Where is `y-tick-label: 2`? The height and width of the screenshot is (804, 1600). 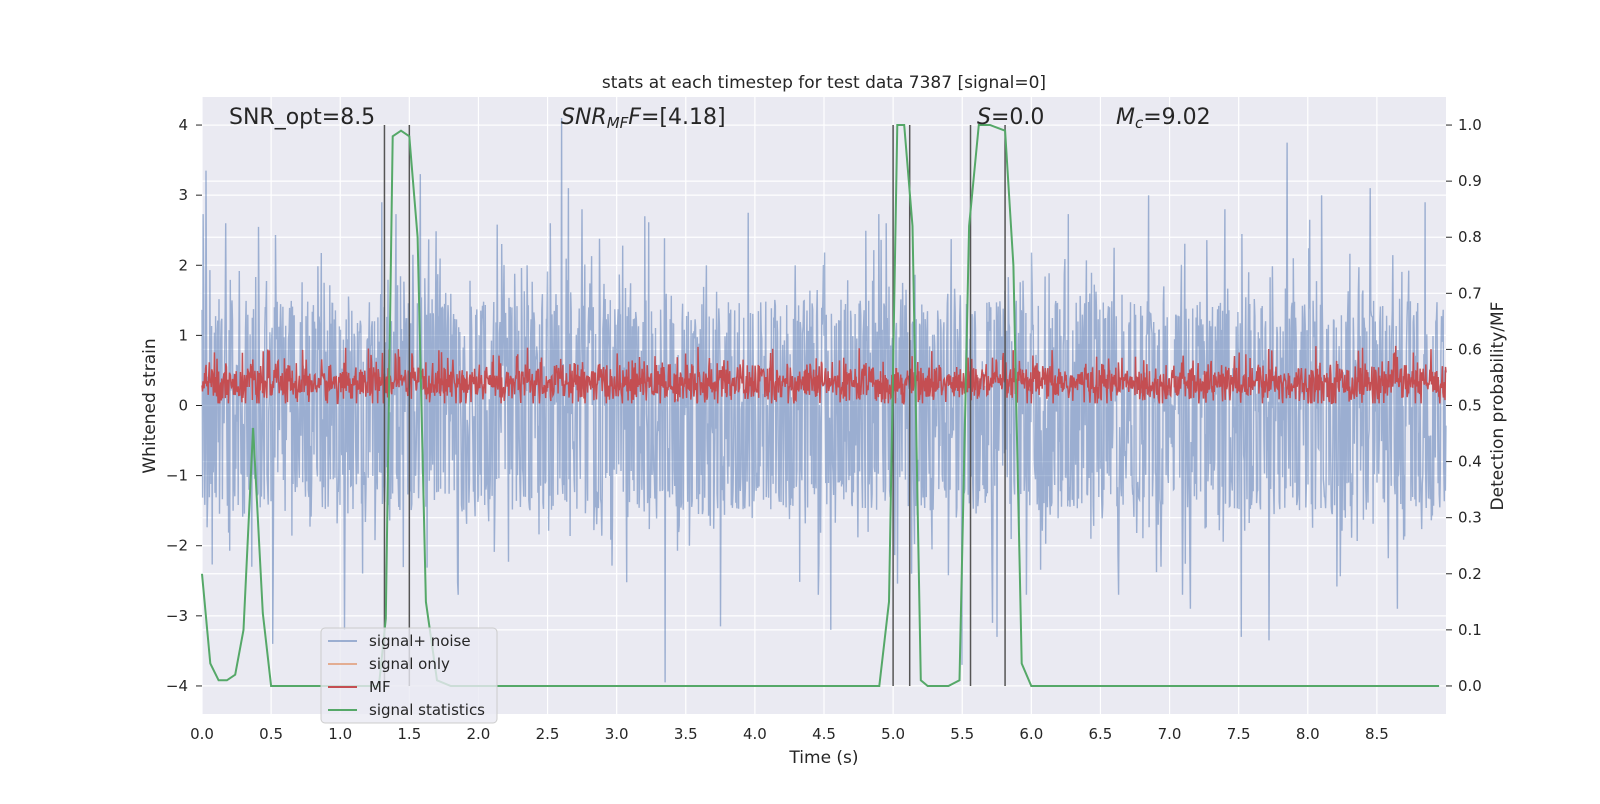 y-tick-label: 2 is located at coordinates (183, 265).